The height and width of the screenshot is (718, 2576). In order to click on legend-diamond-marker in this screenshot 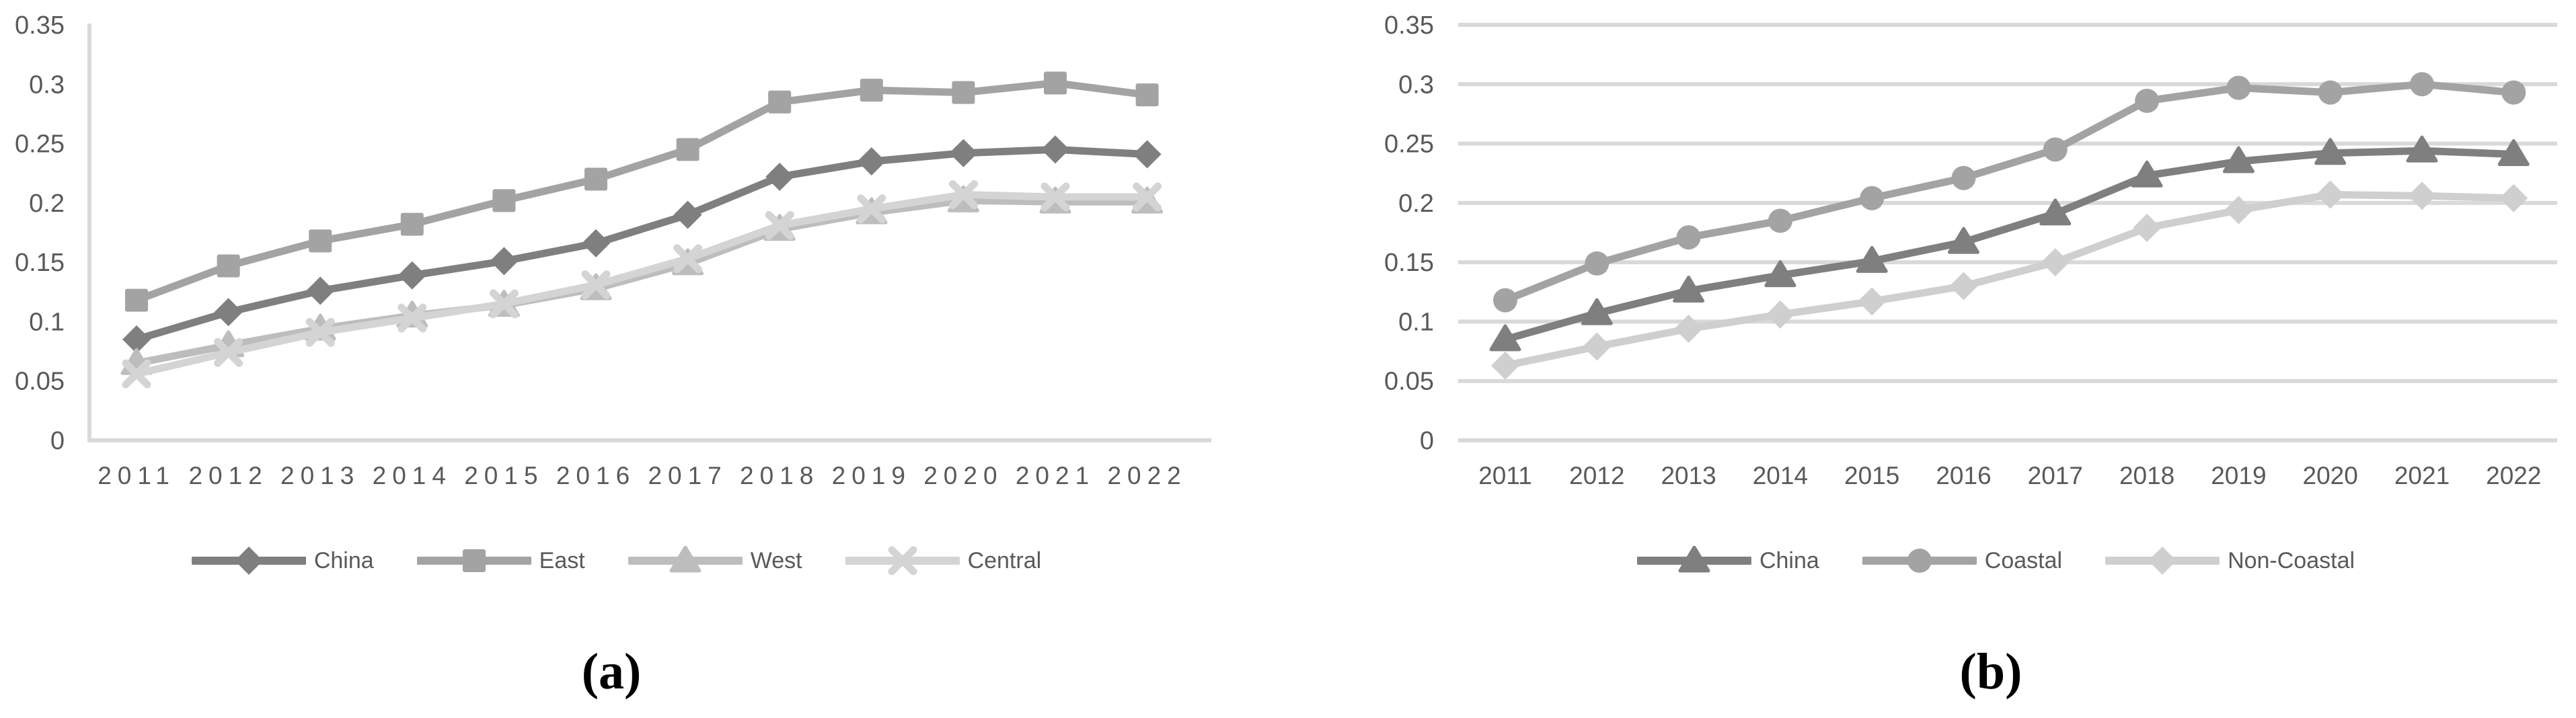, I will do `click(2162, 561)`.